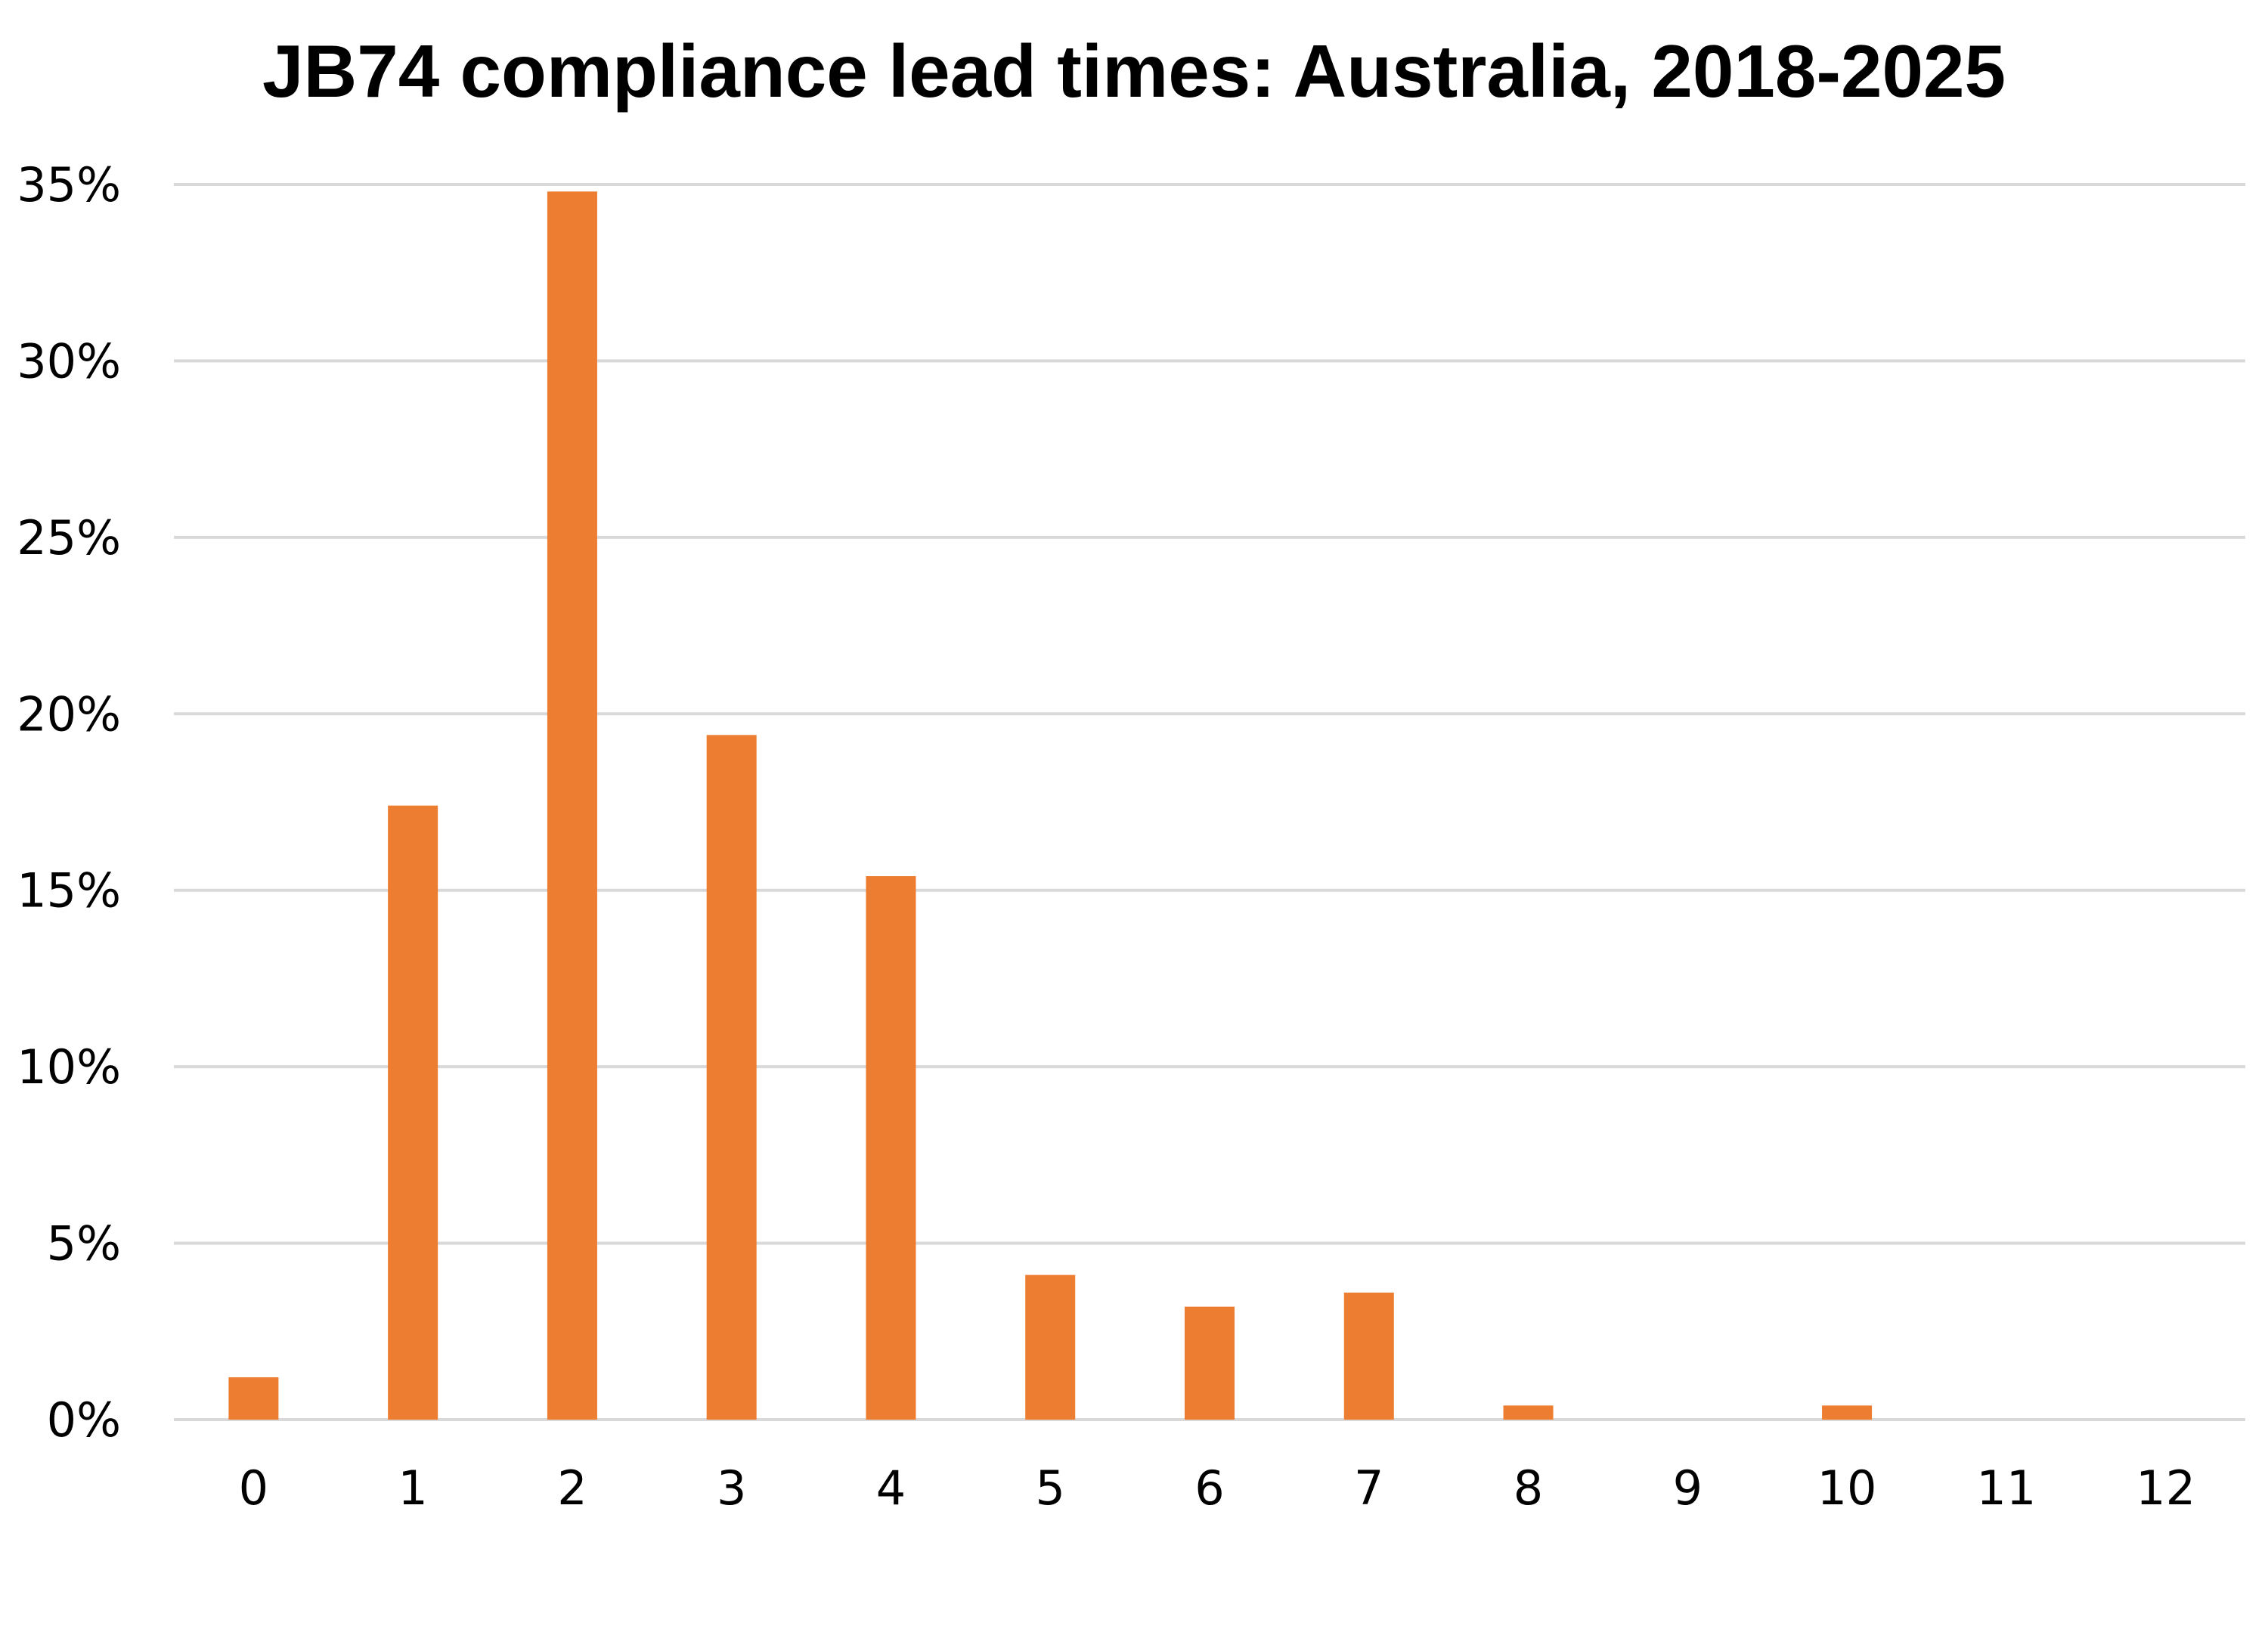 This screenshot has height=1626, width=2268. I want to click on x-tick-label: 0, so click(253, 1488).